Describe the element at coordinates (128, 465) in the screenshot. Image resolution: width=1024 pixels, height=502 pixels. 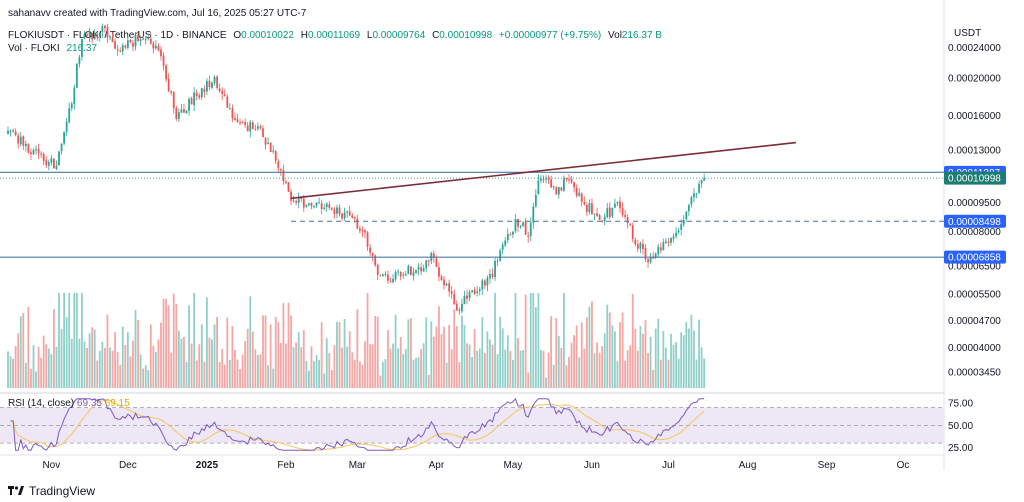
I see `time-tick-label: Dec` at that location.